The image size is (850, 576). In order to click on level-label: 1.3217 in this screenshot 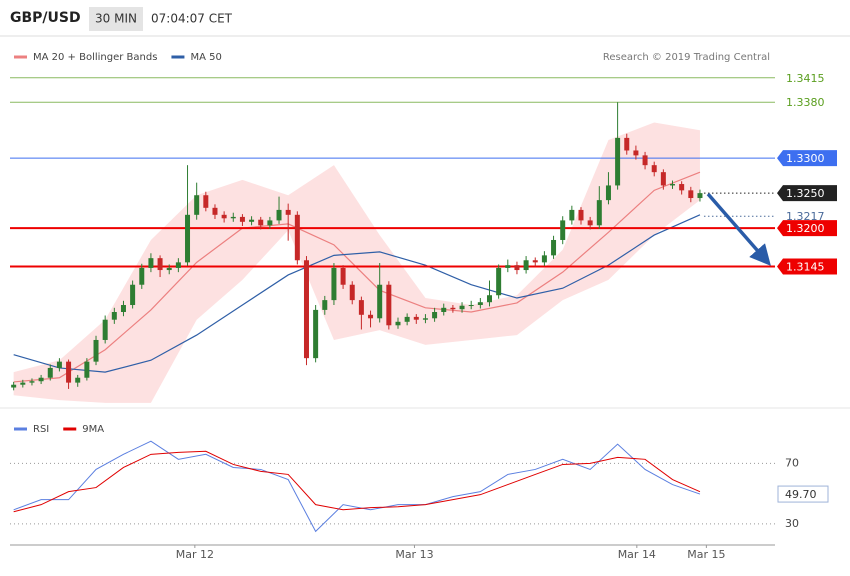, I will do `click(805, 216)`.